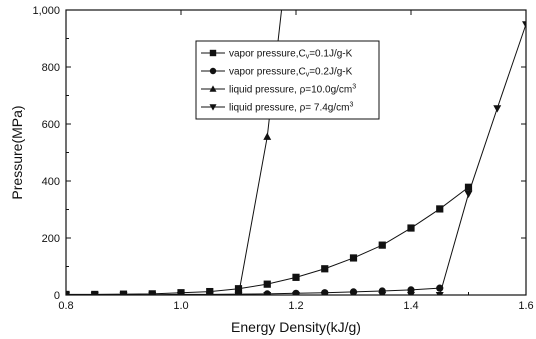 This screenshot has width=536, height=339. Describe the element at coordinates (525, 306) in the screenshot. I see `x-tick-label: 1.6` at that location.